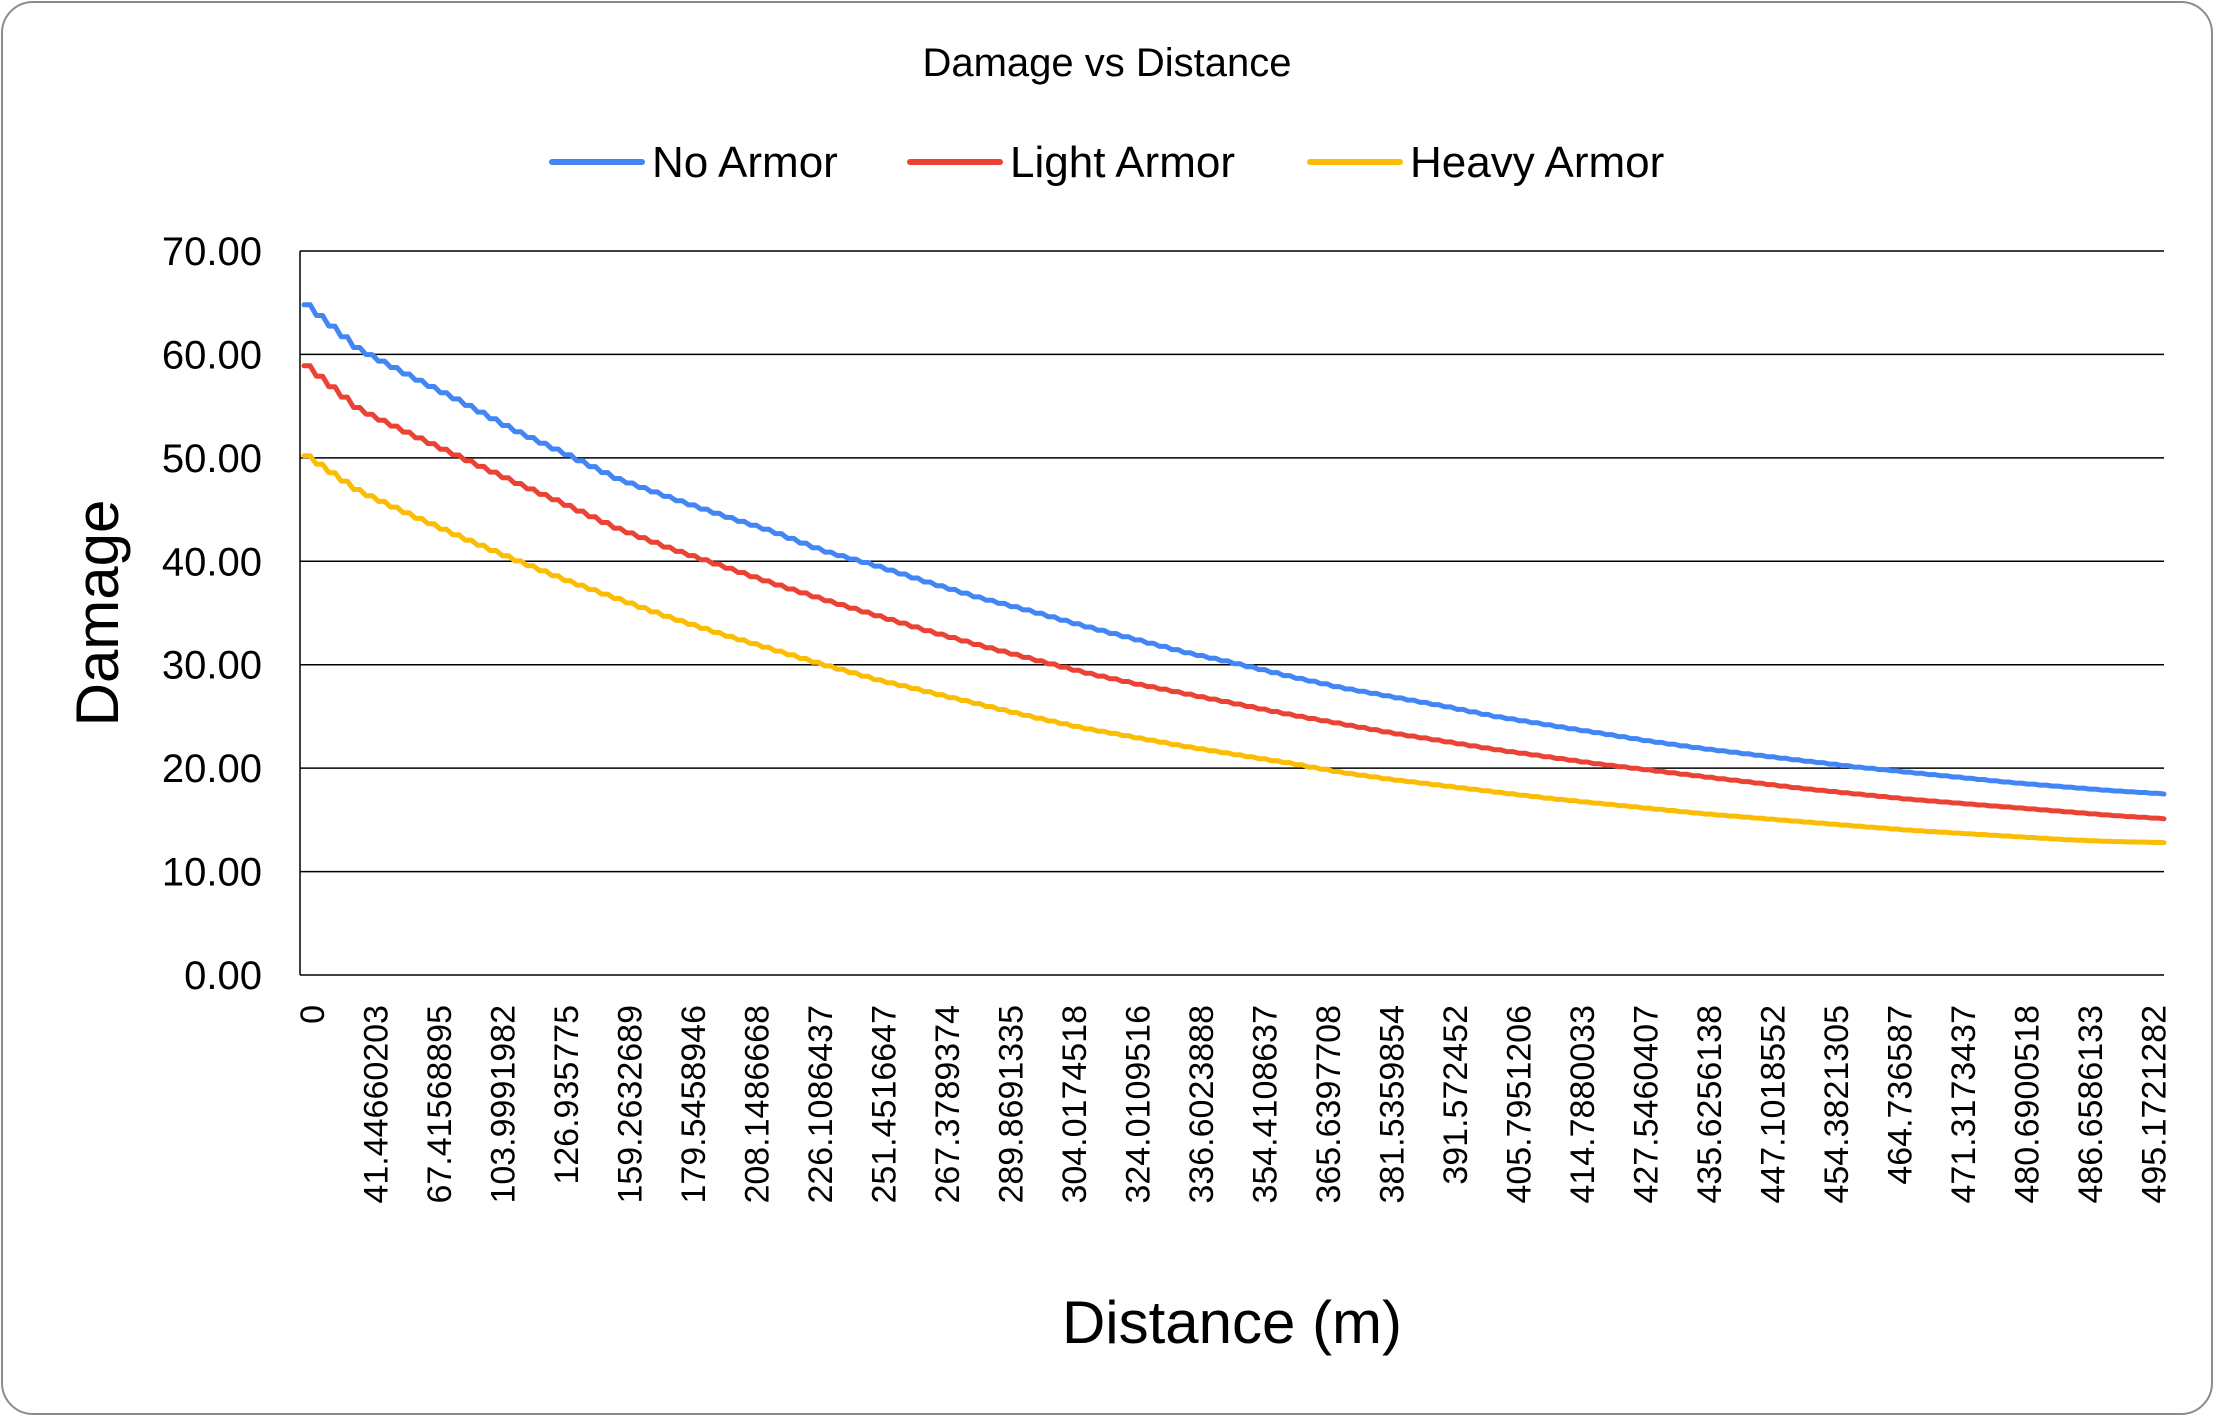  Describe the element at coordinates (440, 1104) in the screenshot. I see `x-tick-label: 67.41568895` at that location.